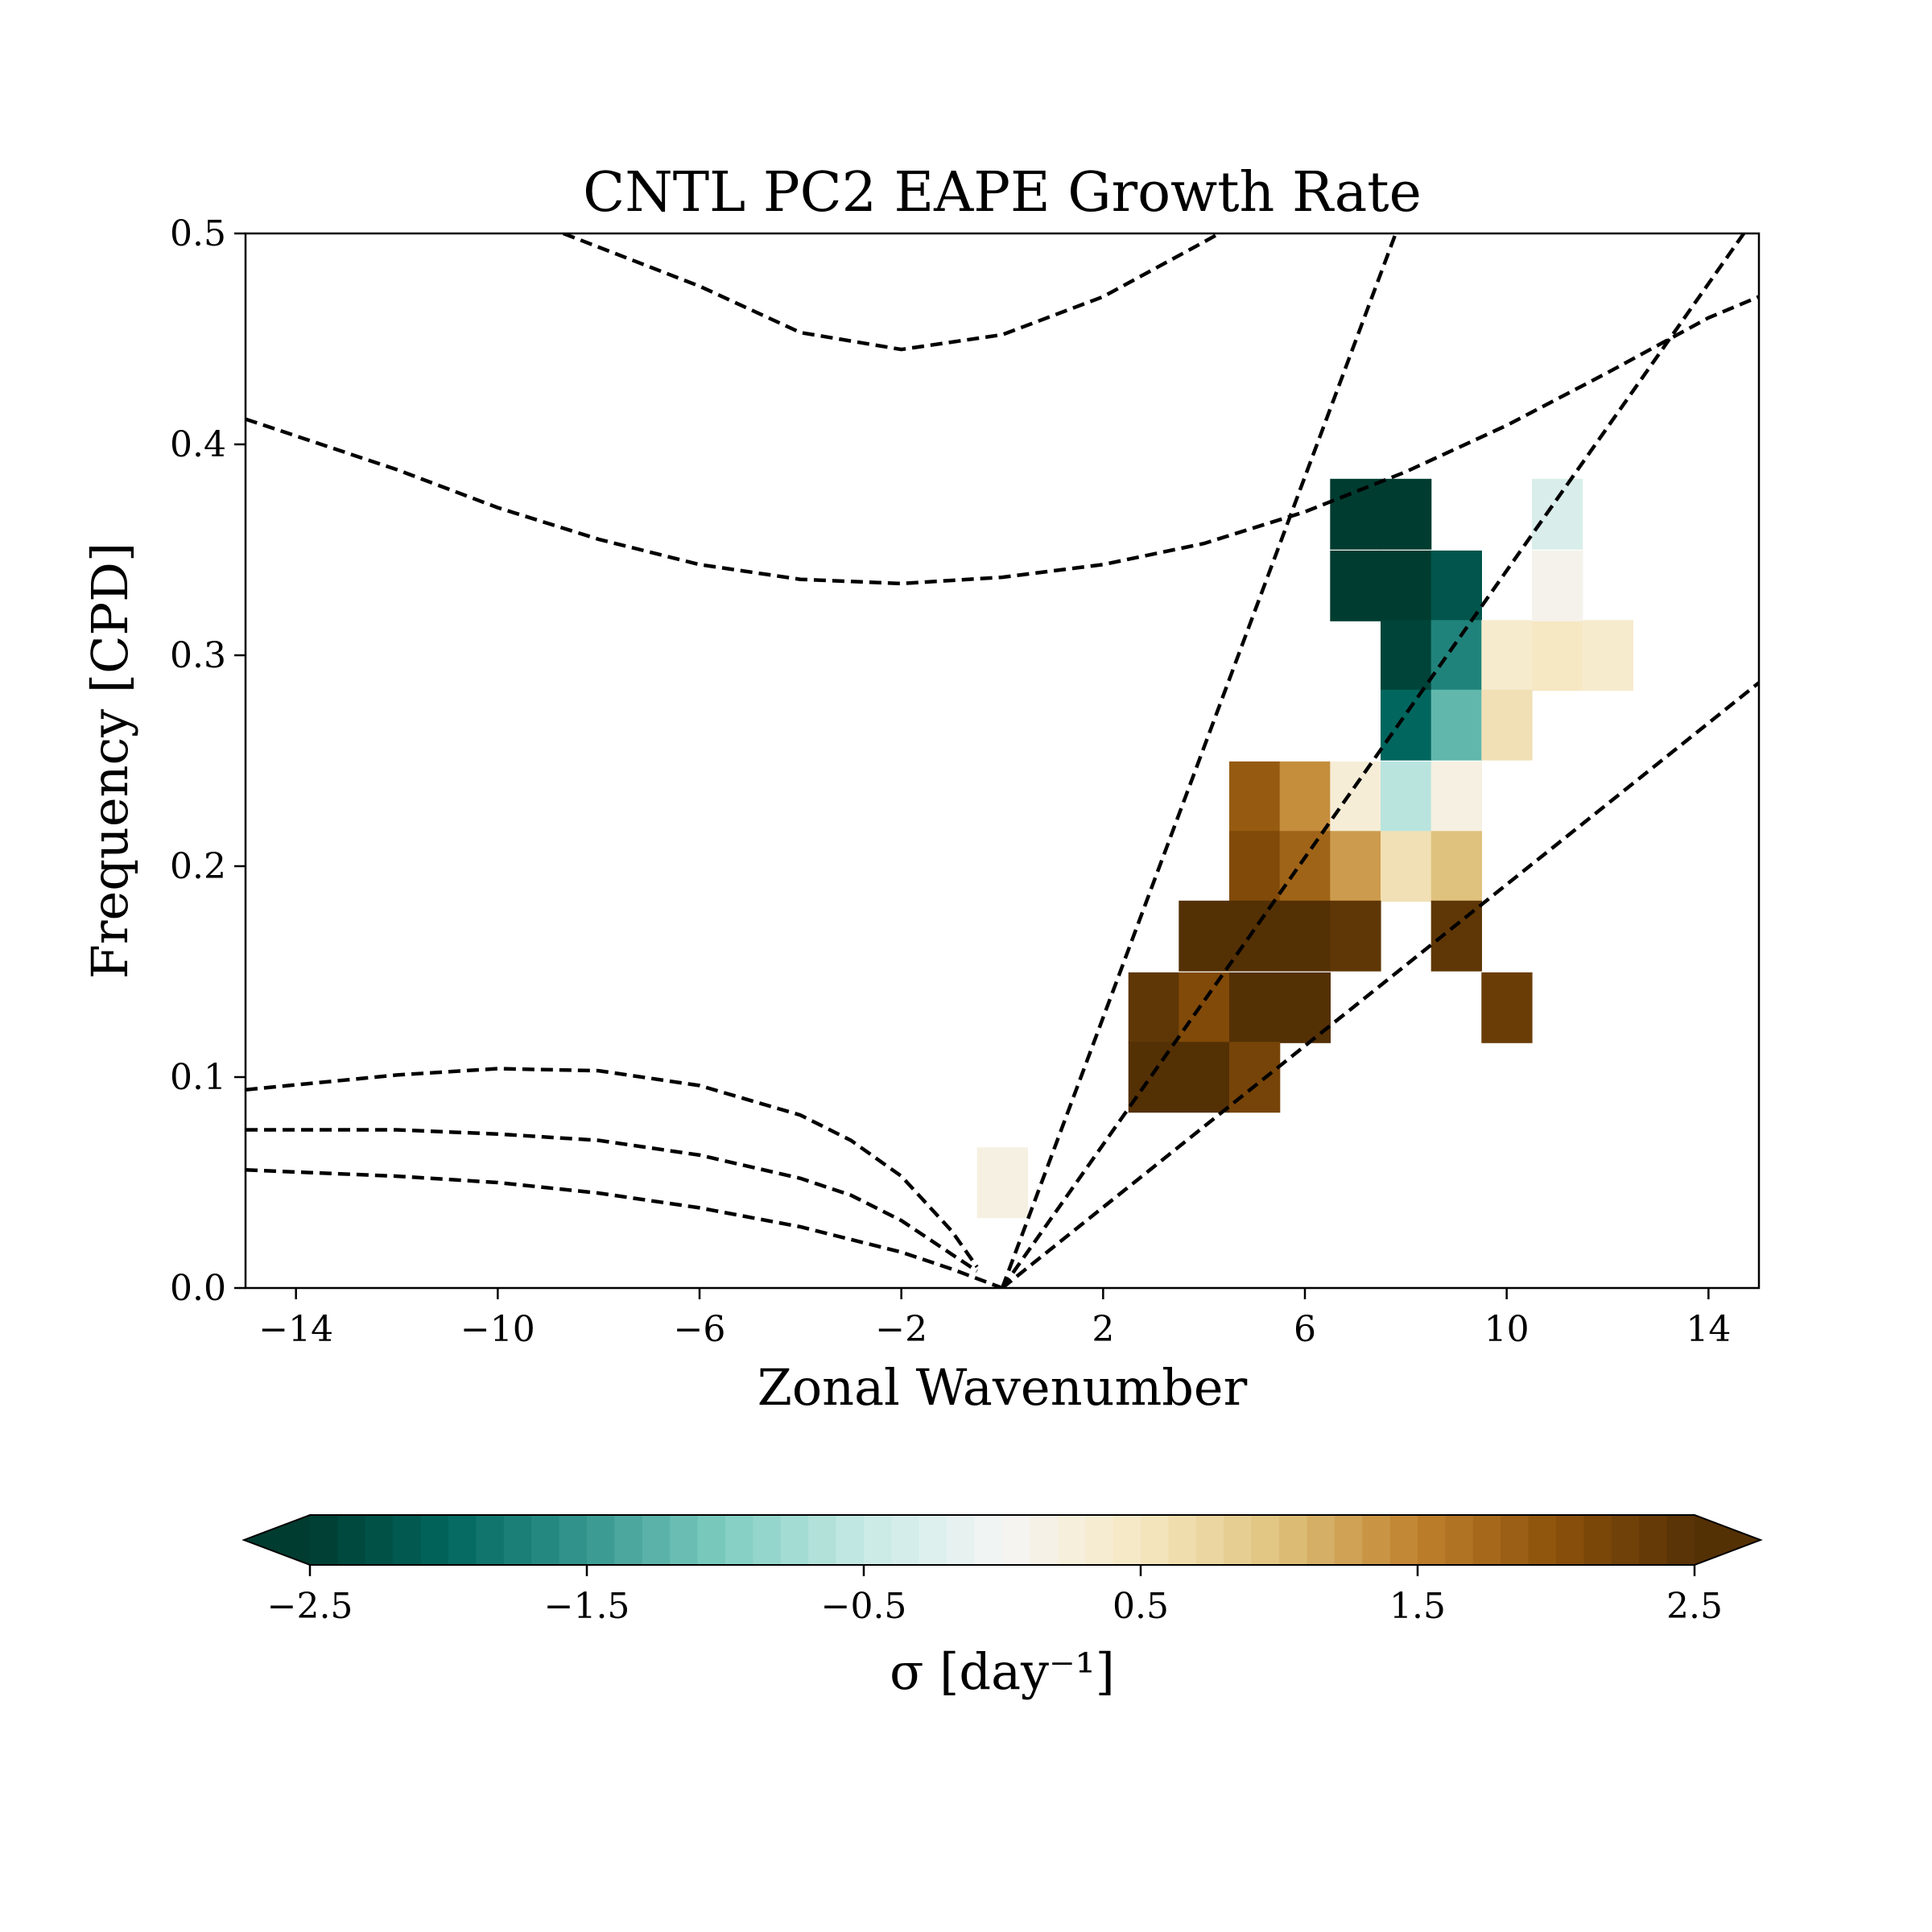 This screenshot has height=1932, width=1932. Describe the element at coordinates (198, 866) in the screenshot. I see `y-tick-label: 0.2` at that location.